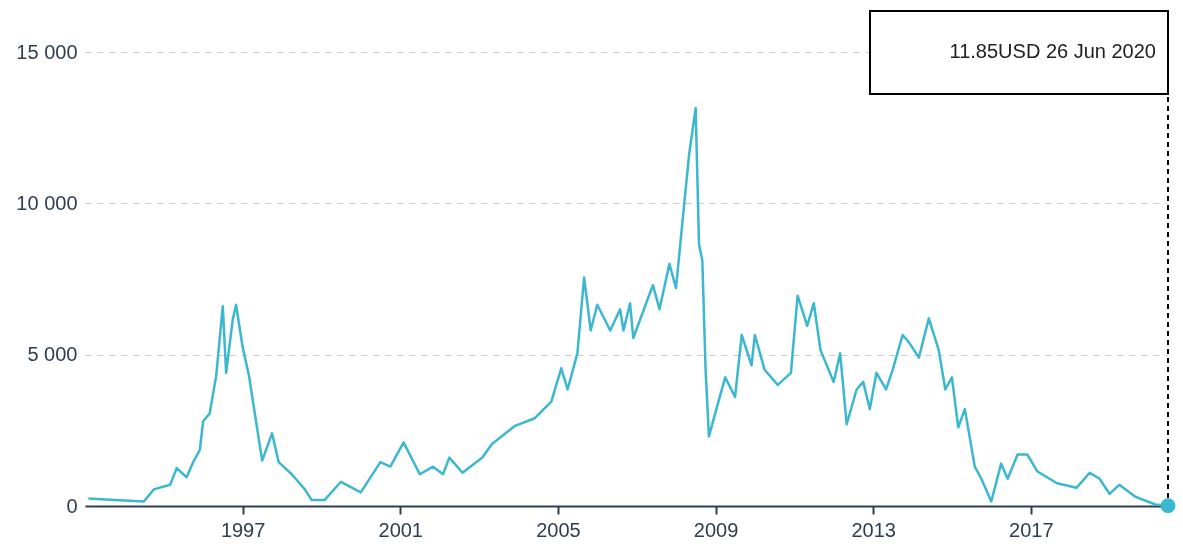 Image resolution: width=1183 pixels, height=556 pixels. What do you see at coordinates (72, 505) in the screenshot?
I see `y-tick-label: 0` at bounding box center [72, 505].